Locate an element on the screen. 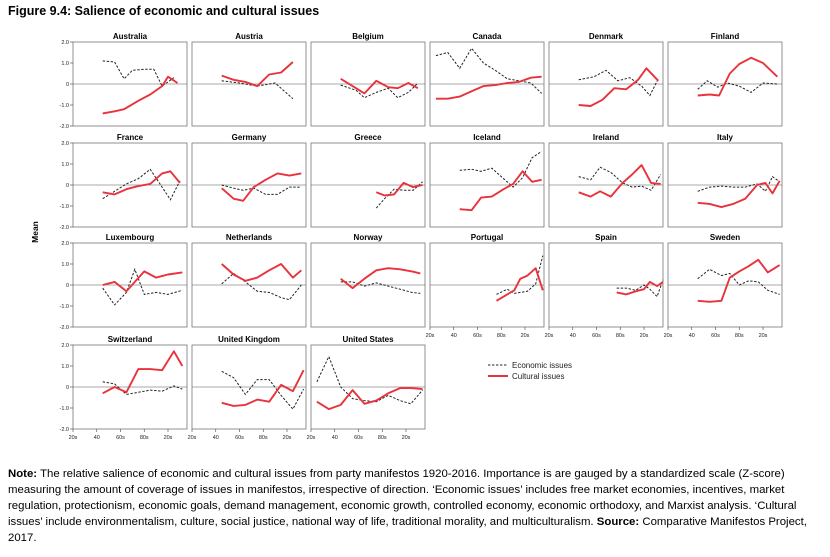 This screenshot has width=830, height=557. panel-norway: Norway is located at coordinates (368, 280).